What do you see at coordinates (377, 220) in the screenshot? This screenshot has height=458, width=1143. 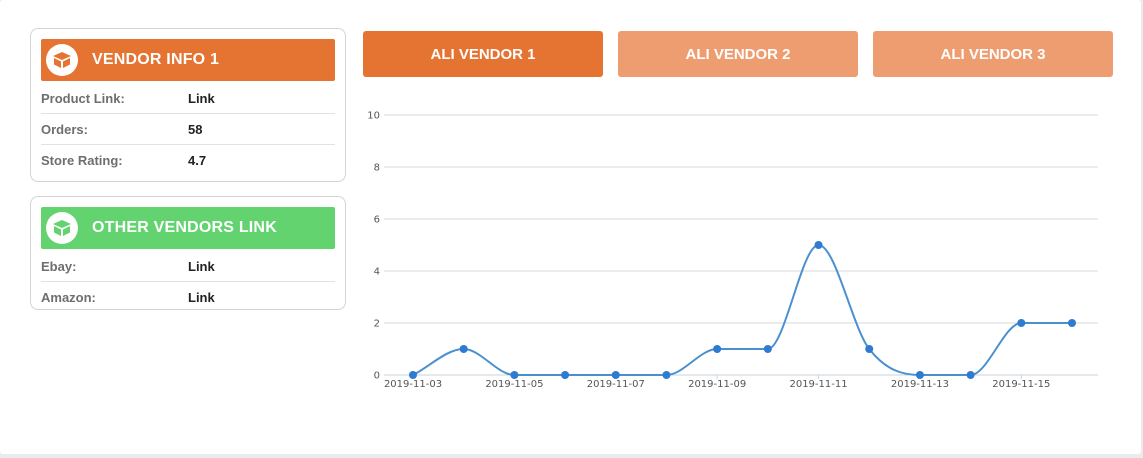 I see `y-tick-label: 6` at bounding box center [377, 220].